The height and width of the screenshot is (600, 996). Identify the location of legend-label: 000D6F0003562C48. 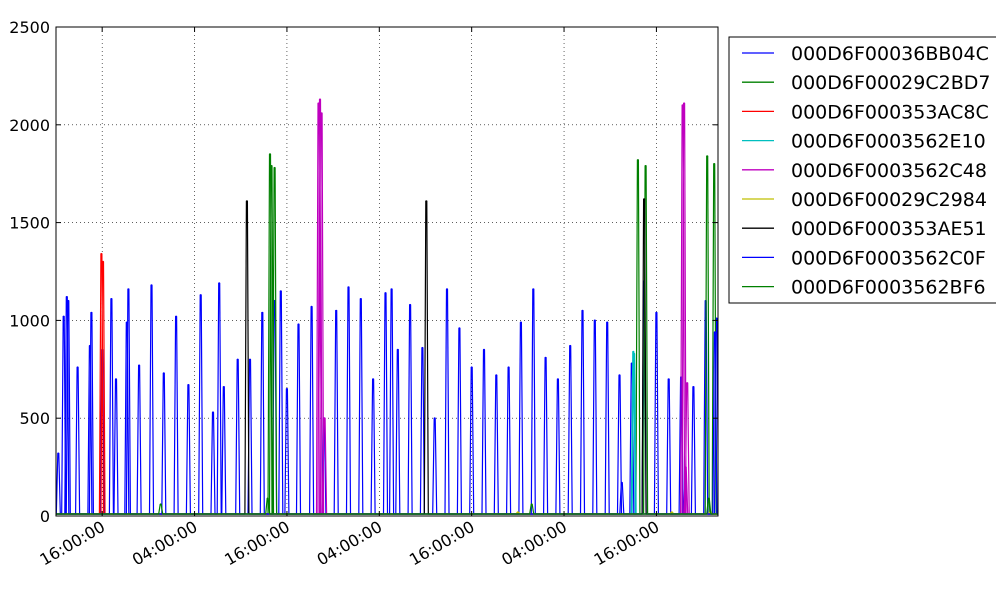
(889, 171).